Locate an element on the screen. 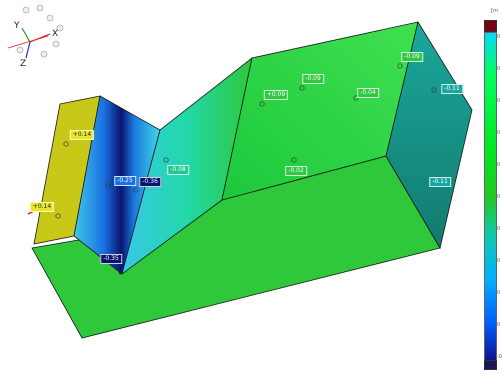 The image size is (503, 374). color-legend: [m 0 0 0 0 0 0 0 0 0 0 -0 is located at coordinates (492, 191).